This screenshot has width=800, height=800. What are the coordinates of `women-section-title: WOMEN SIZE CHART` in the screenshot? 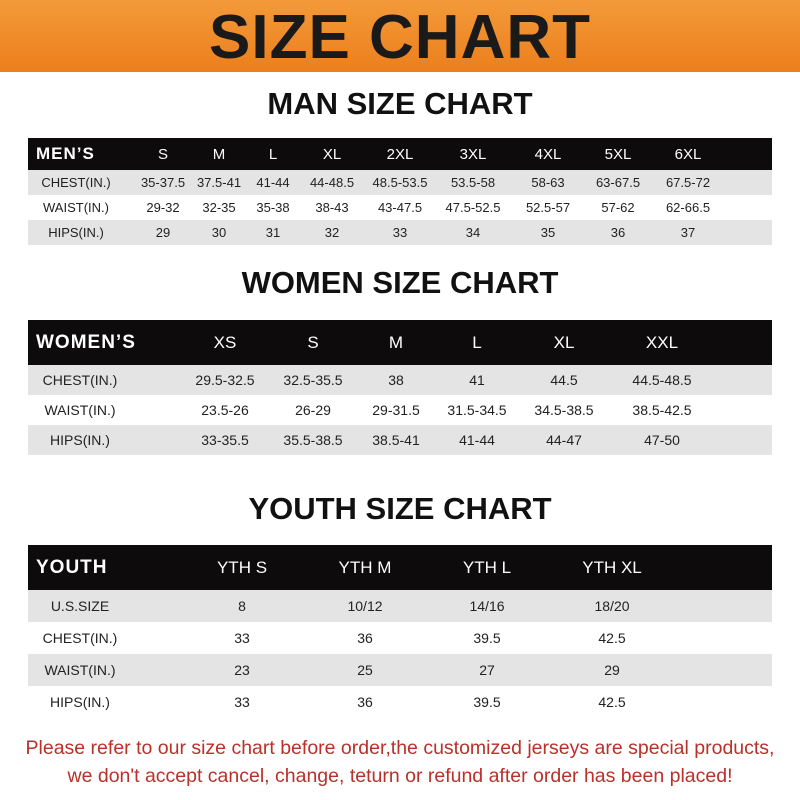 It's located at (400, 282).